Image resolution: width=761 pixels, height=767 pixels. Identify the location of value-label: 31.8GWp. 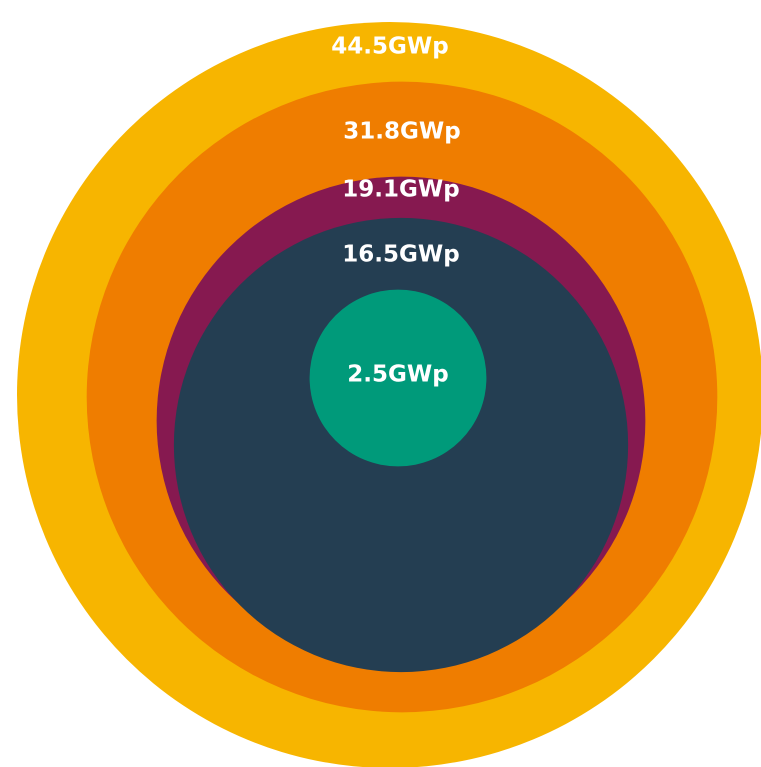
(401, 132).